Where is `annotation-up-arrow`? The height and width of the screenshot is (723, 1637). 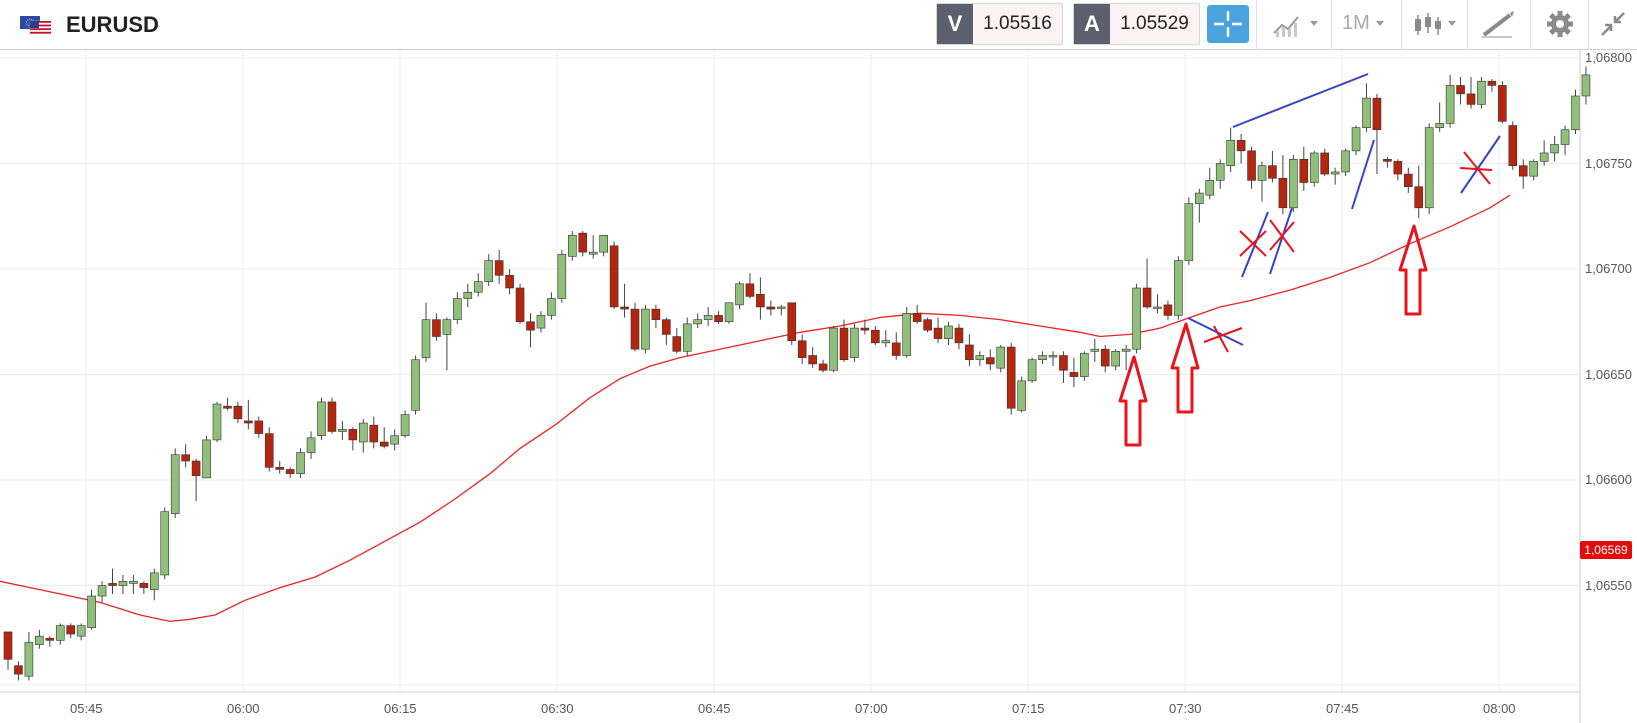
annotation-up-arrow is located at coordinates (1133, 401).